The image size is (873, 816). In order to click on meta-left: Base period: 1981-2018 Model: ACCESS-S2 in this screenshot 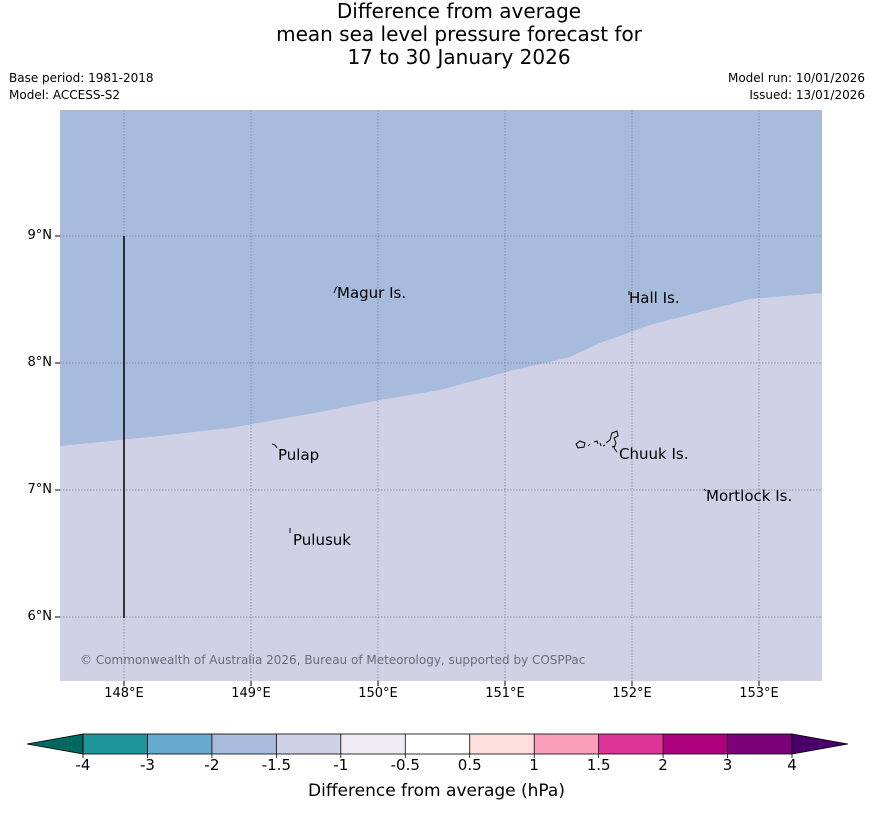, I will do `click(81, 87)`.